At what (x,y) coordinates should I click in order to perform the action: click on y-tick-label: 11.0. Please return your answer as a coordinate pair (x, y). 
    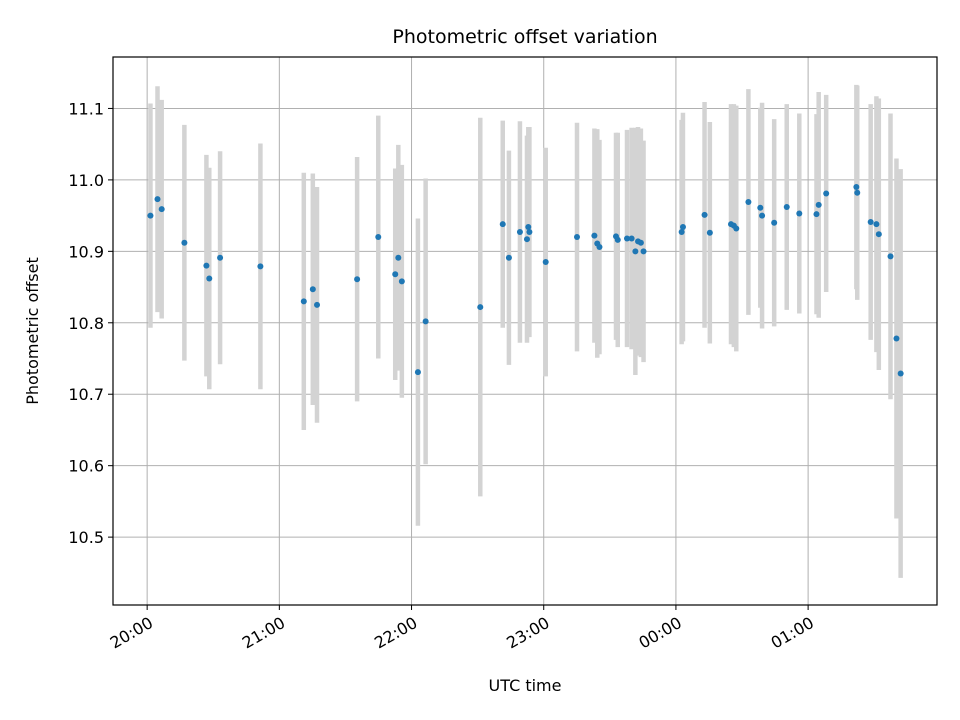
    Looking at the image, I should click on (86, 180).